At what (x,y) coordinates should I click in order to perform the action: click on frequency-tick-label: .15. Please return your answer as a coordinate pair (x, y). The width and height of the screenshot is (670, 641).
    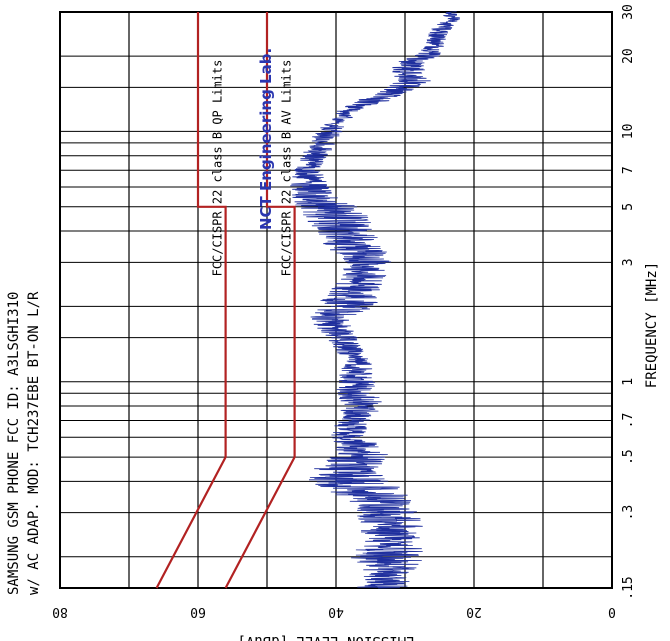
    Looking at the image, I should click on (628, 587).